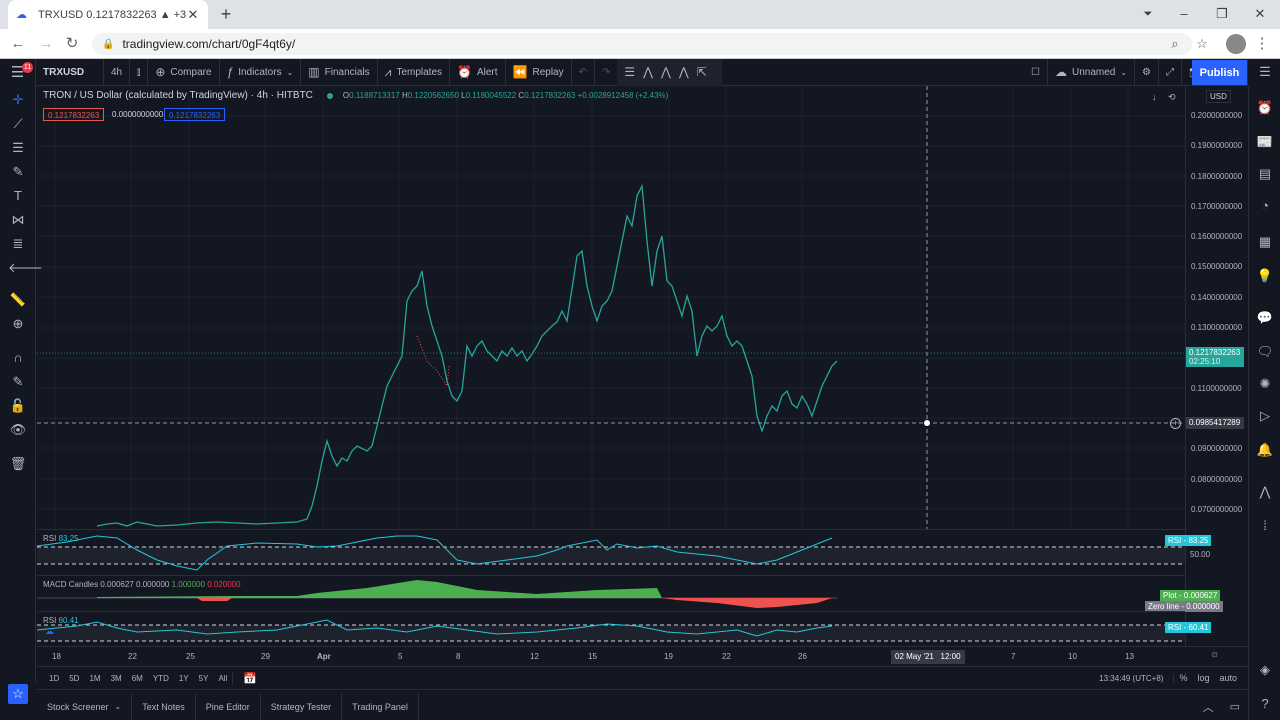 Image resolution: width=1280 pixels, height=720 pixels. Describe the element at coordinates (70, 72) in the screenshot. I see `symbol-search: TRXUSD` at that location.